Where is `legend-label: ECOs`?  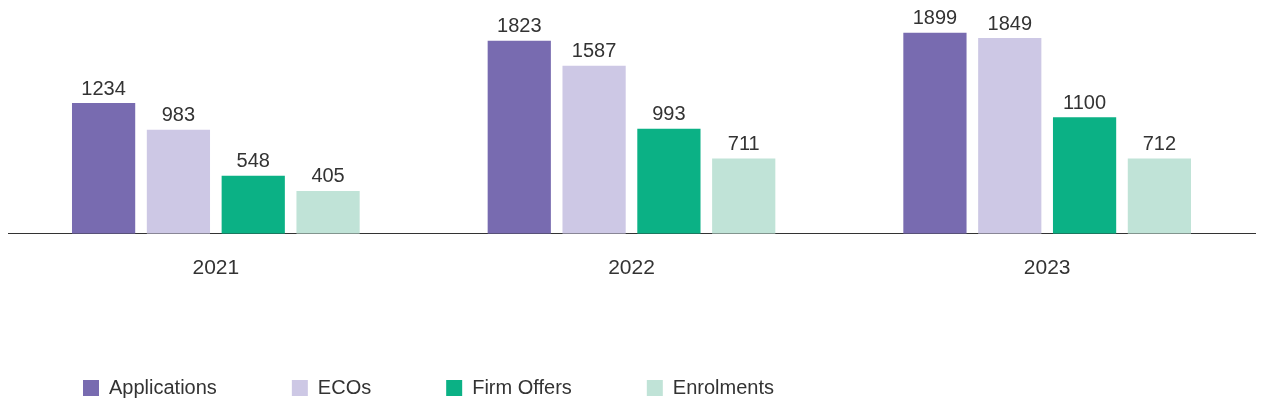 legend-label: ECOs is located at coordinates (344, 386).